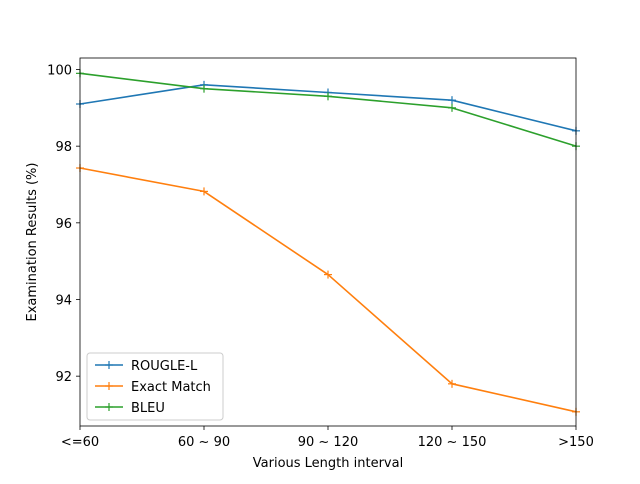 The height and width of the screenshot is (484, 640). I want to click on y-tick-label: 96, so click(63, 224).